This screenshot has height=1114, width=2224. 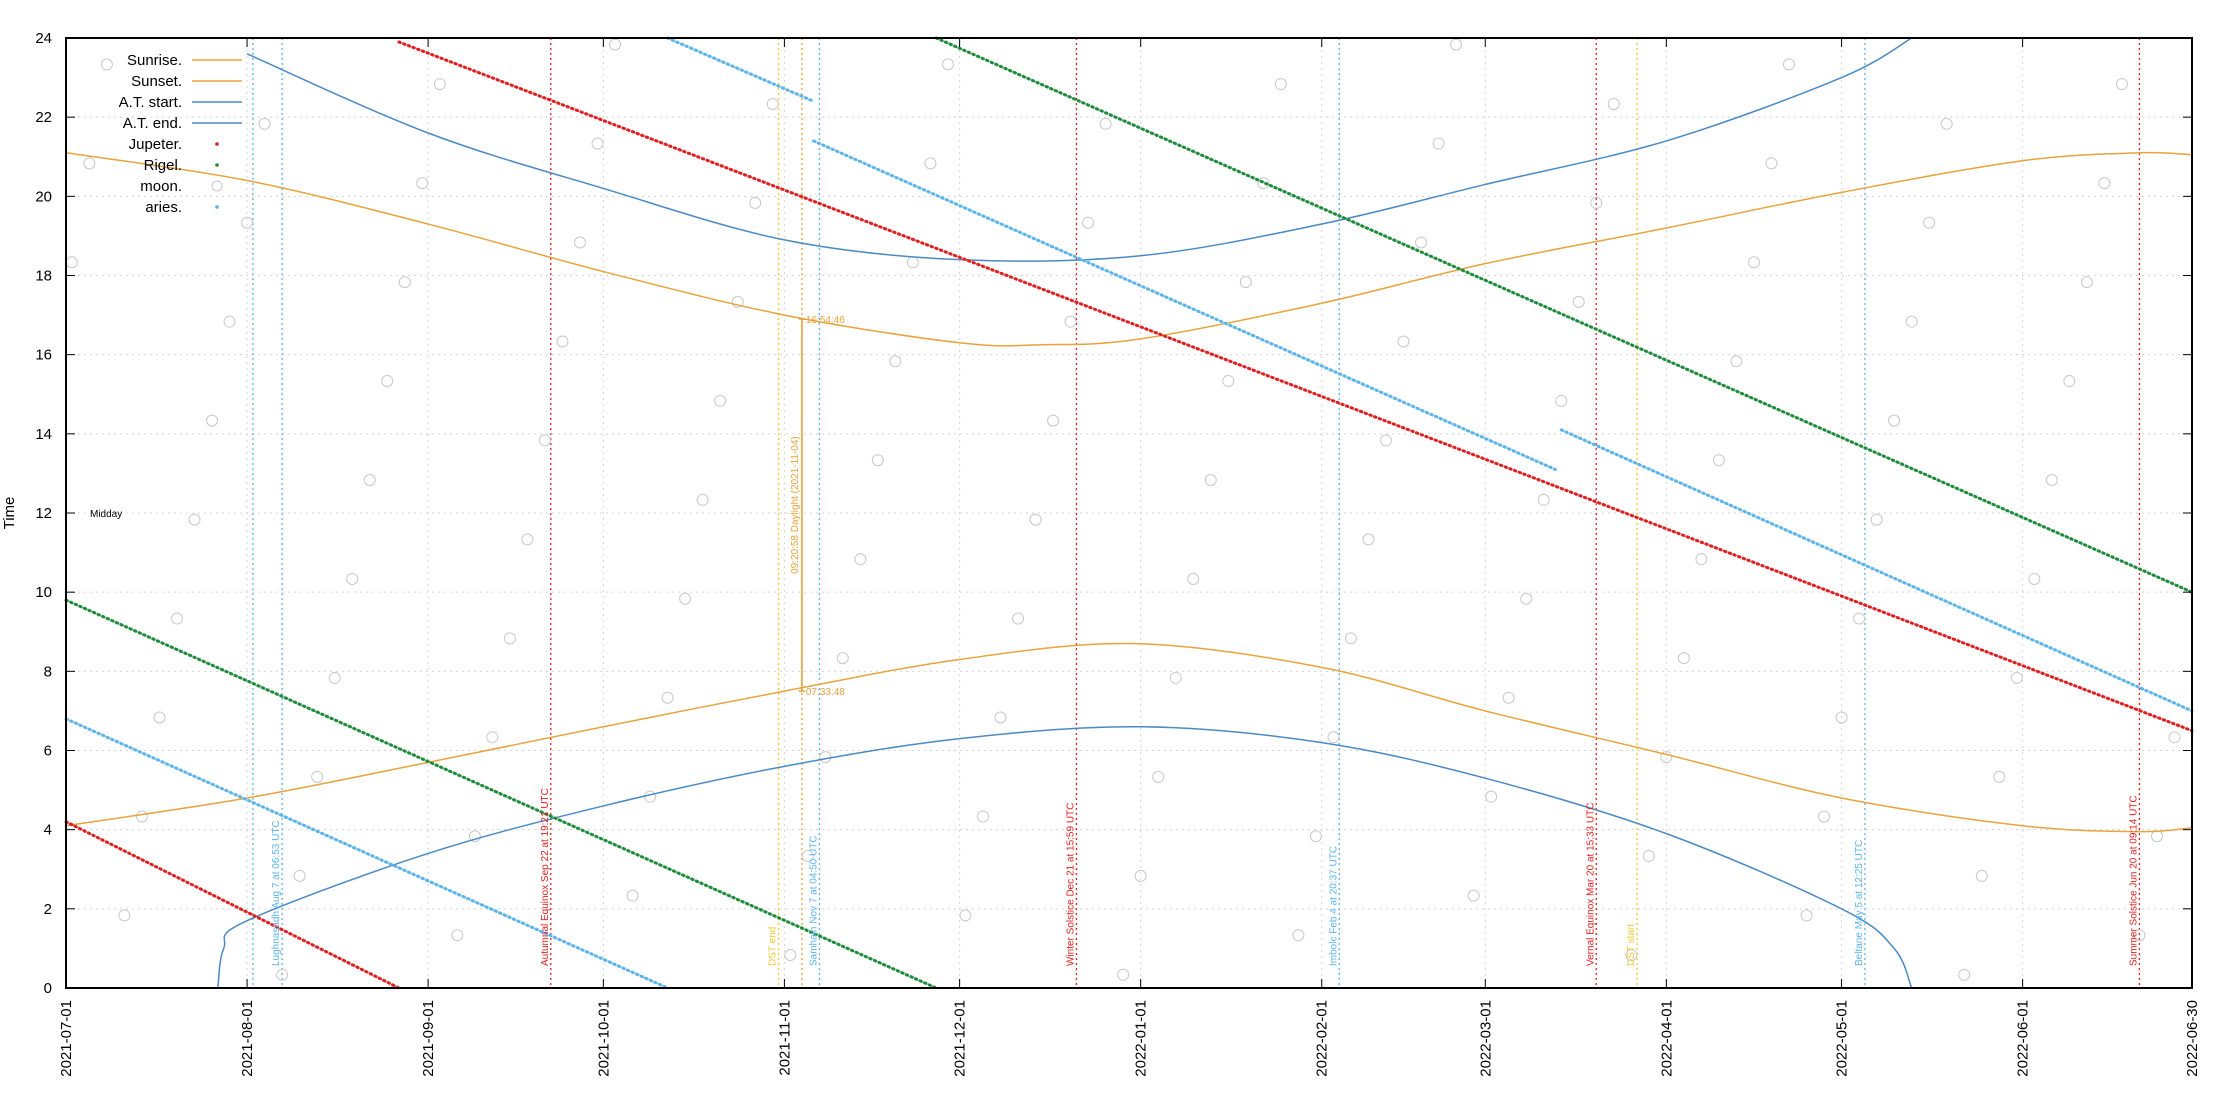 I want to click on x-tick-label: 2021-07-01, so click(x=66, y=1038).